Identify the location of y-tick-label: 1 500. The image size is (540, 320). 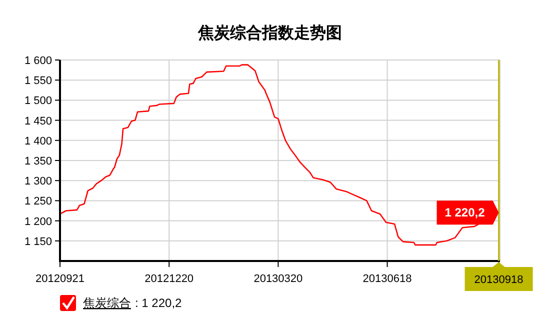
(38, 101).